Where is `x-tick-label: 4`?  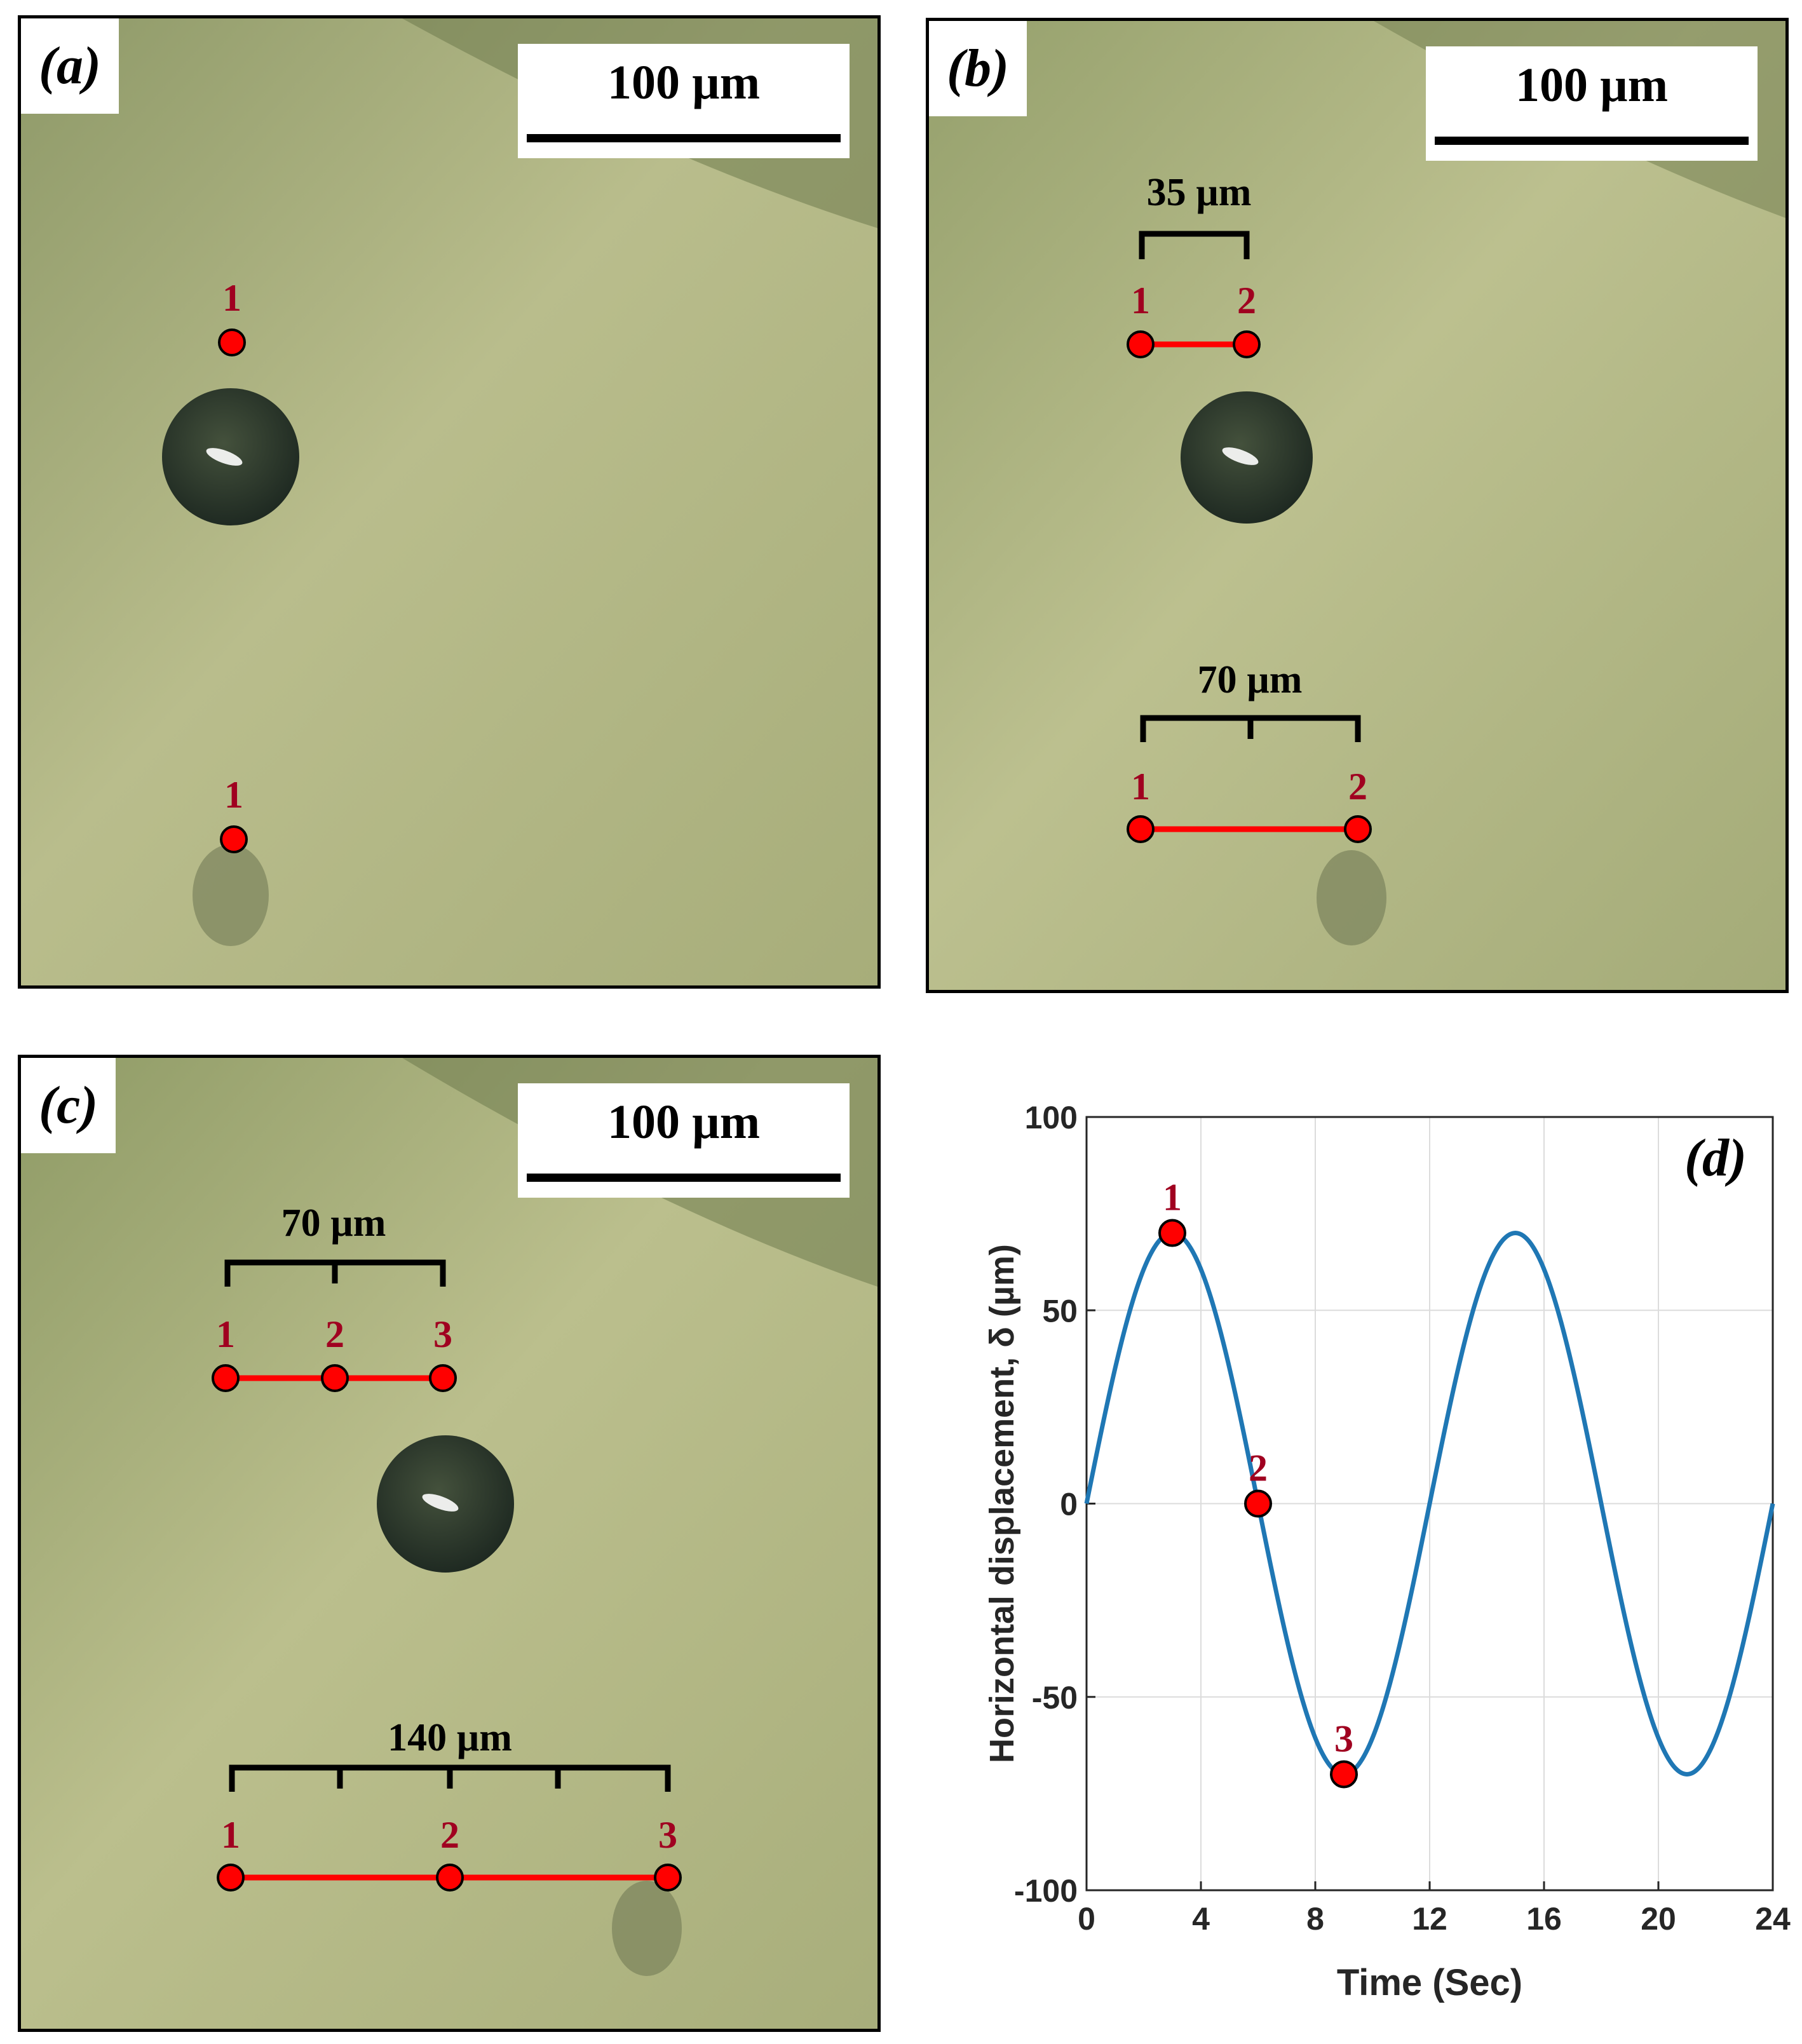
x-tick-label: 4 is located at coordinates (1201, 1919).